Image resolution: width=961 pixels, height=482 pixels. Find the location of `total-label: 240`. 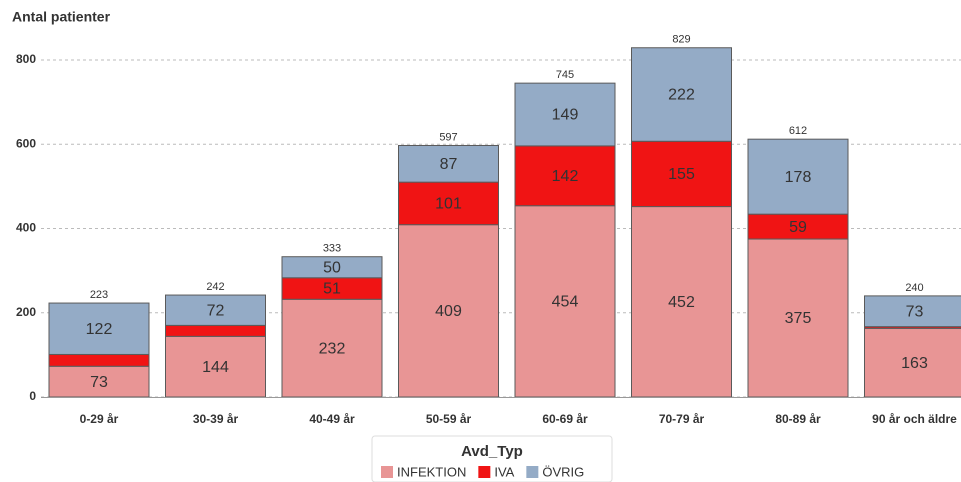

total-label: 240 is located at coordinates (914, 288).